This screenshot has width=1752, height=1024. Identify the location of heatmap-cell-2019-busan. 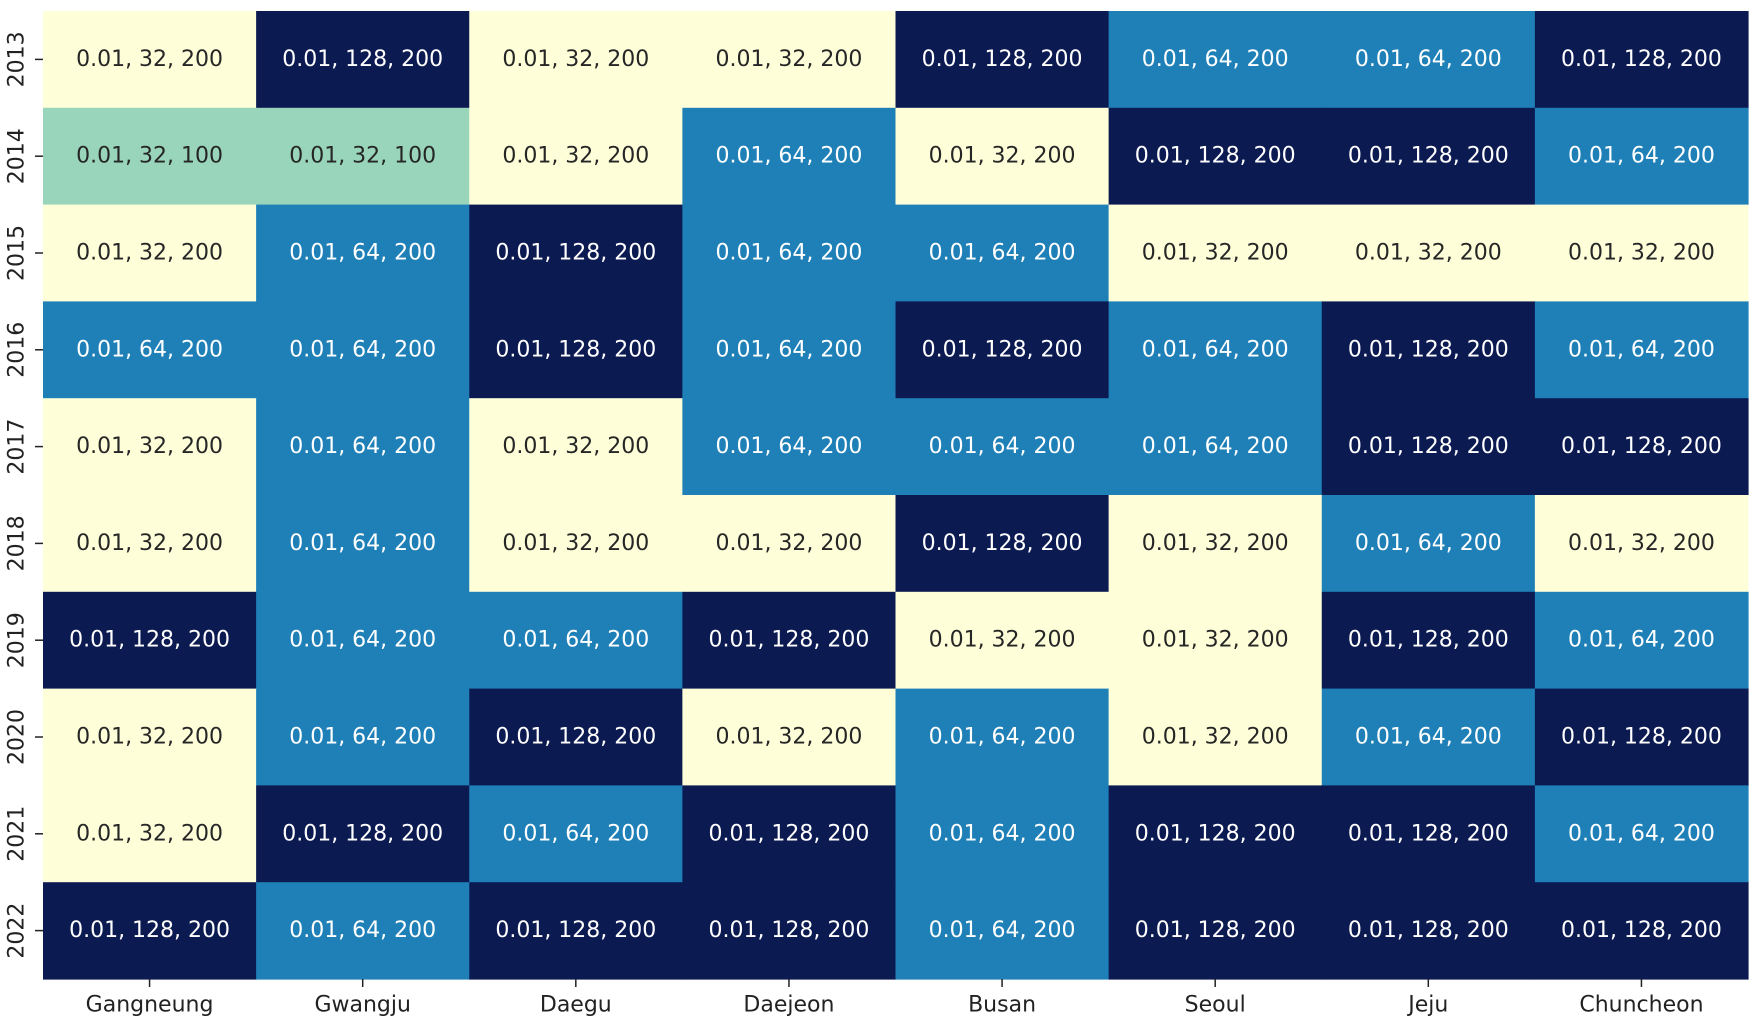
(1002, 640).